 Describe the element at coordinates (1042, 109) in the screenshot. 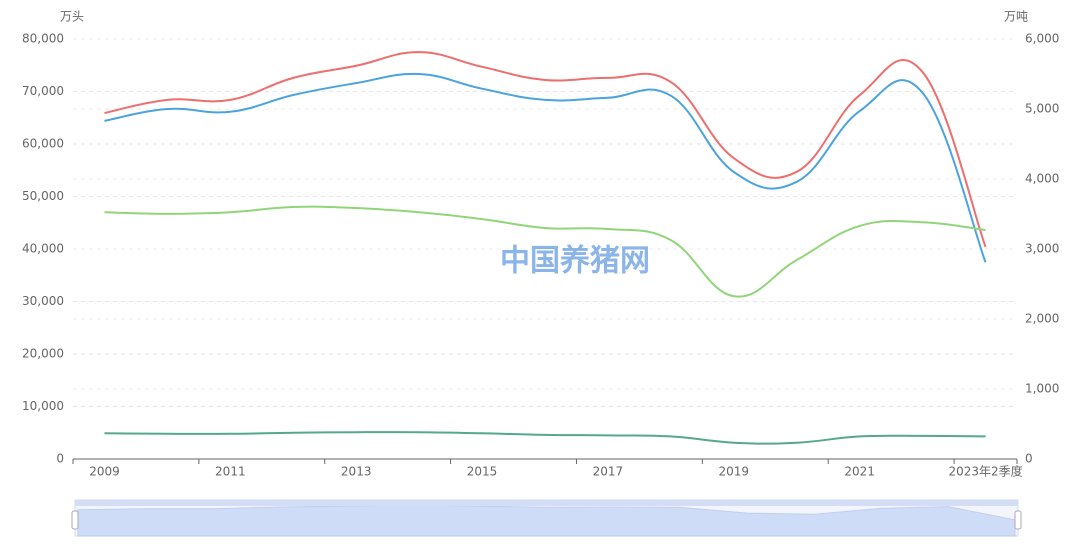

I see `y2-tick-label: 5,000` at that location.